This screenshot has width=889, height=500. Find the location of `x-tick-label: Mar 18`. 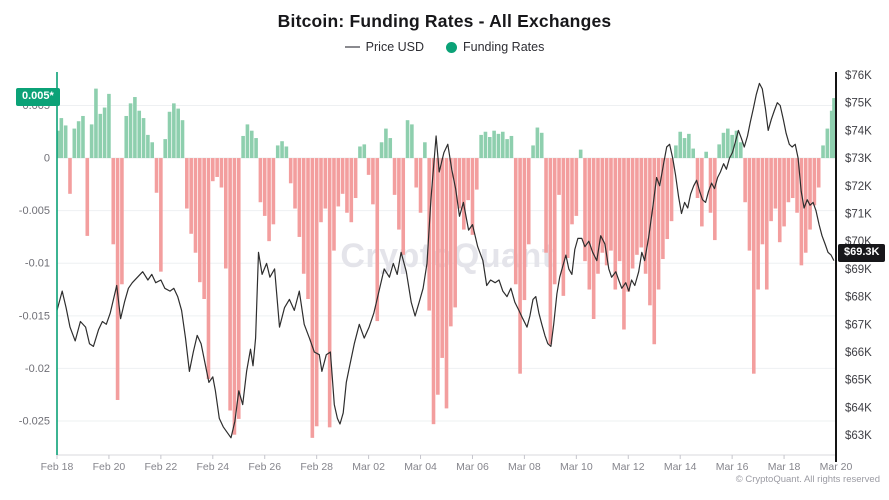

x-tick-label: Mar 18 is located at coordinates (784, 467).